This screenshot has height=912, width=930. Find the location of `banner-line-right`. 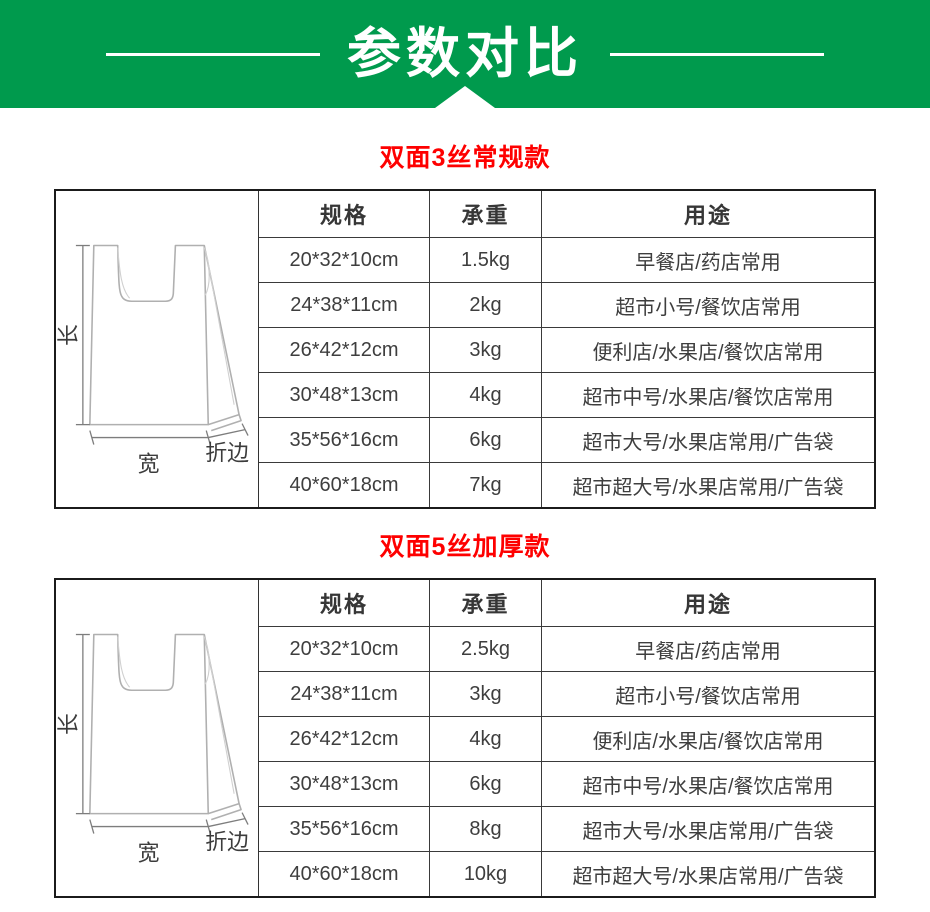

banner-line-right is located at coordinates (717, 54).